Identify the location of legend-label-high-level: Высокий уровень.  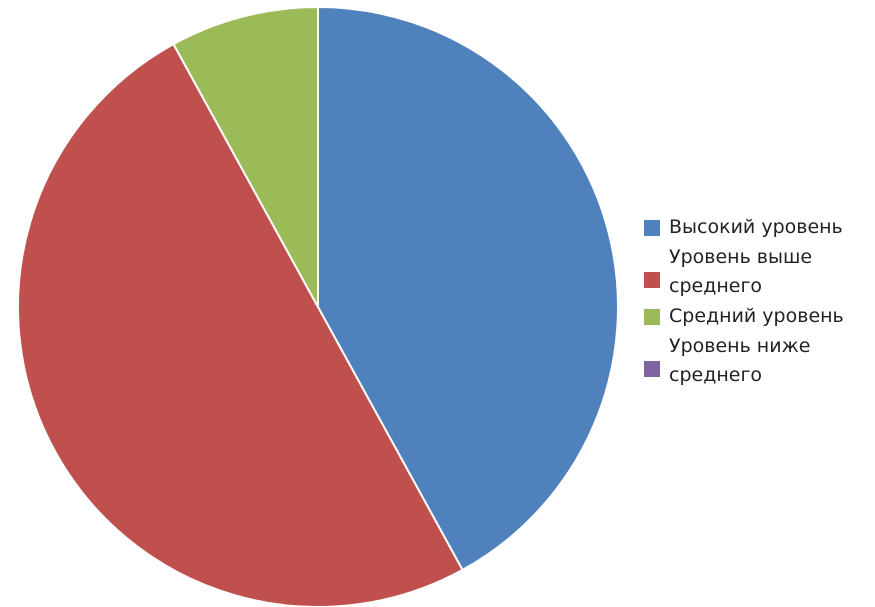
(756, 227).